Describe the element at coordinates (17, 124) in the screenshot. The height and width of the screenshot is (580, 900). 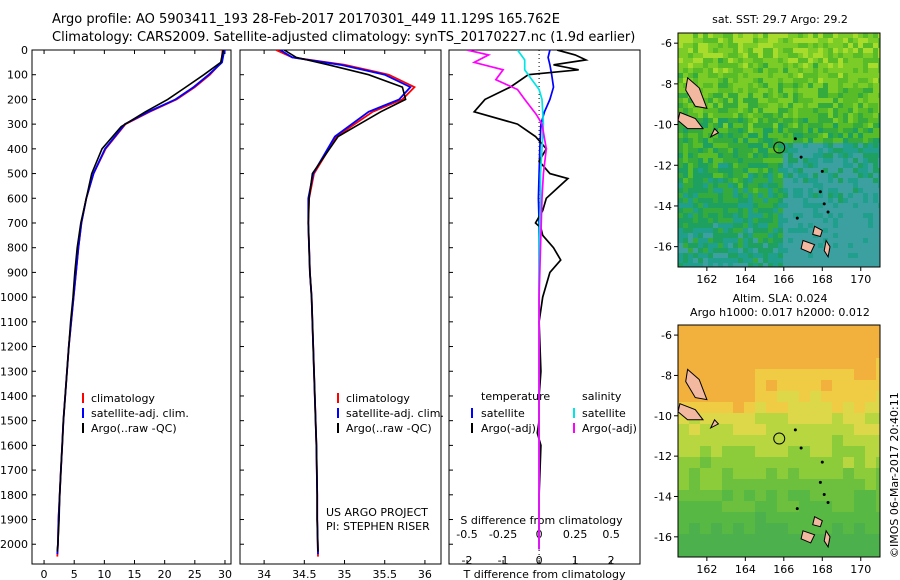
I see `depth-tick-label: 300` at that location.